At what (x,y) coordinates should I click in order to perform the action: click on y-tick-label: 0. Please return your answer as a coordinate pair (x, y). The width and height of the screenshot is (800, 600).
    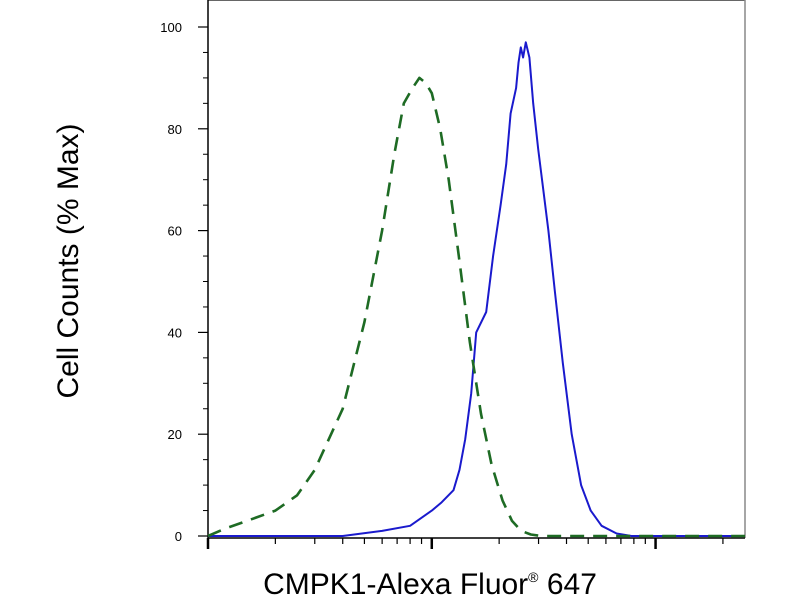
    Looking at the image, I should click on (178, 536).